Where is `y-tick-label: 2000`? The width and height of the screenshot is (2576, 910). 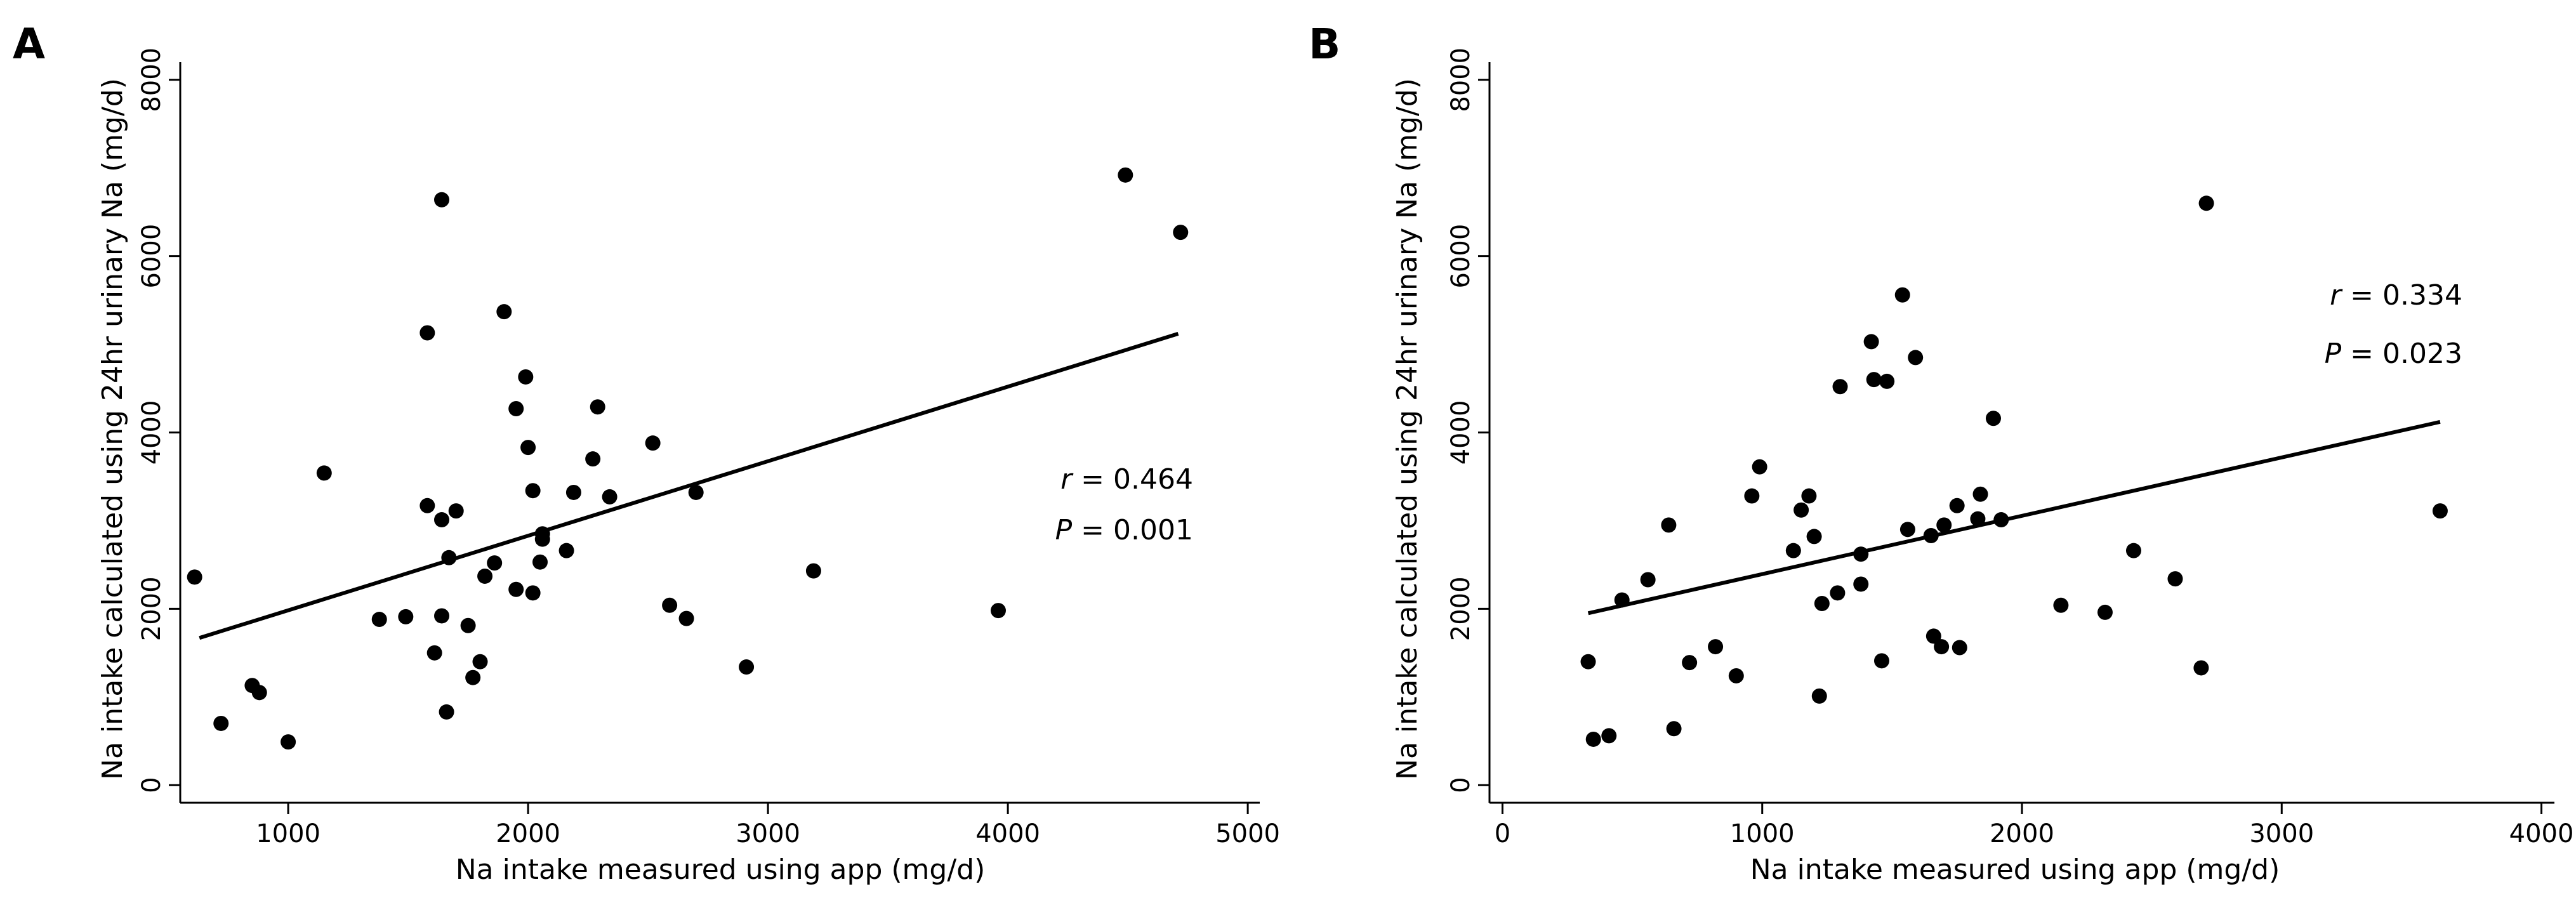 y-tick-label: 2000 is located at coordinates (1461, 609).